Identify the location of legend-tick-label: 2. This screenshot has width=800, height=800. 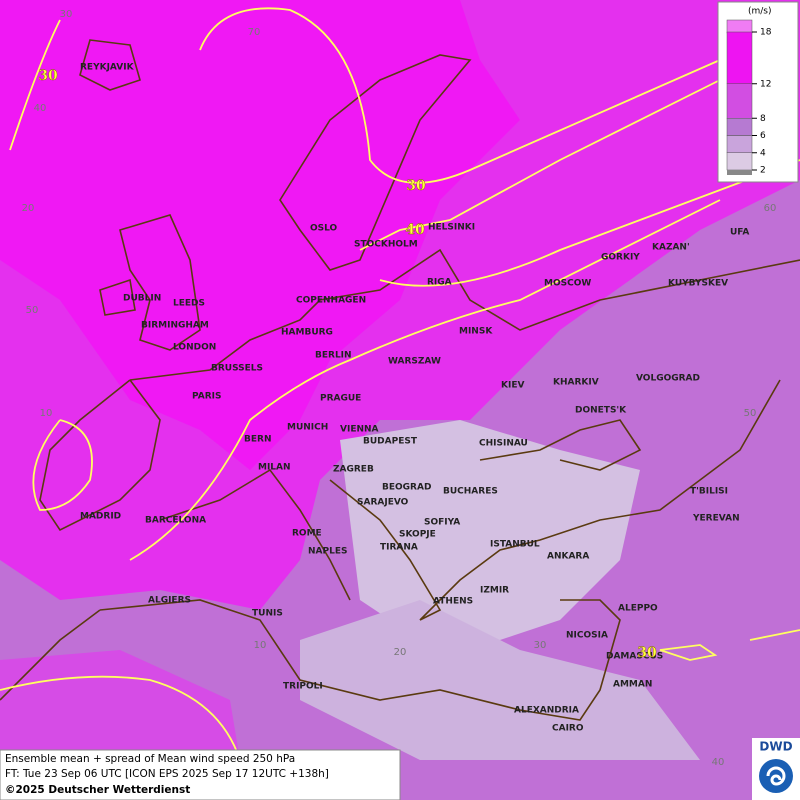
(763, 171).